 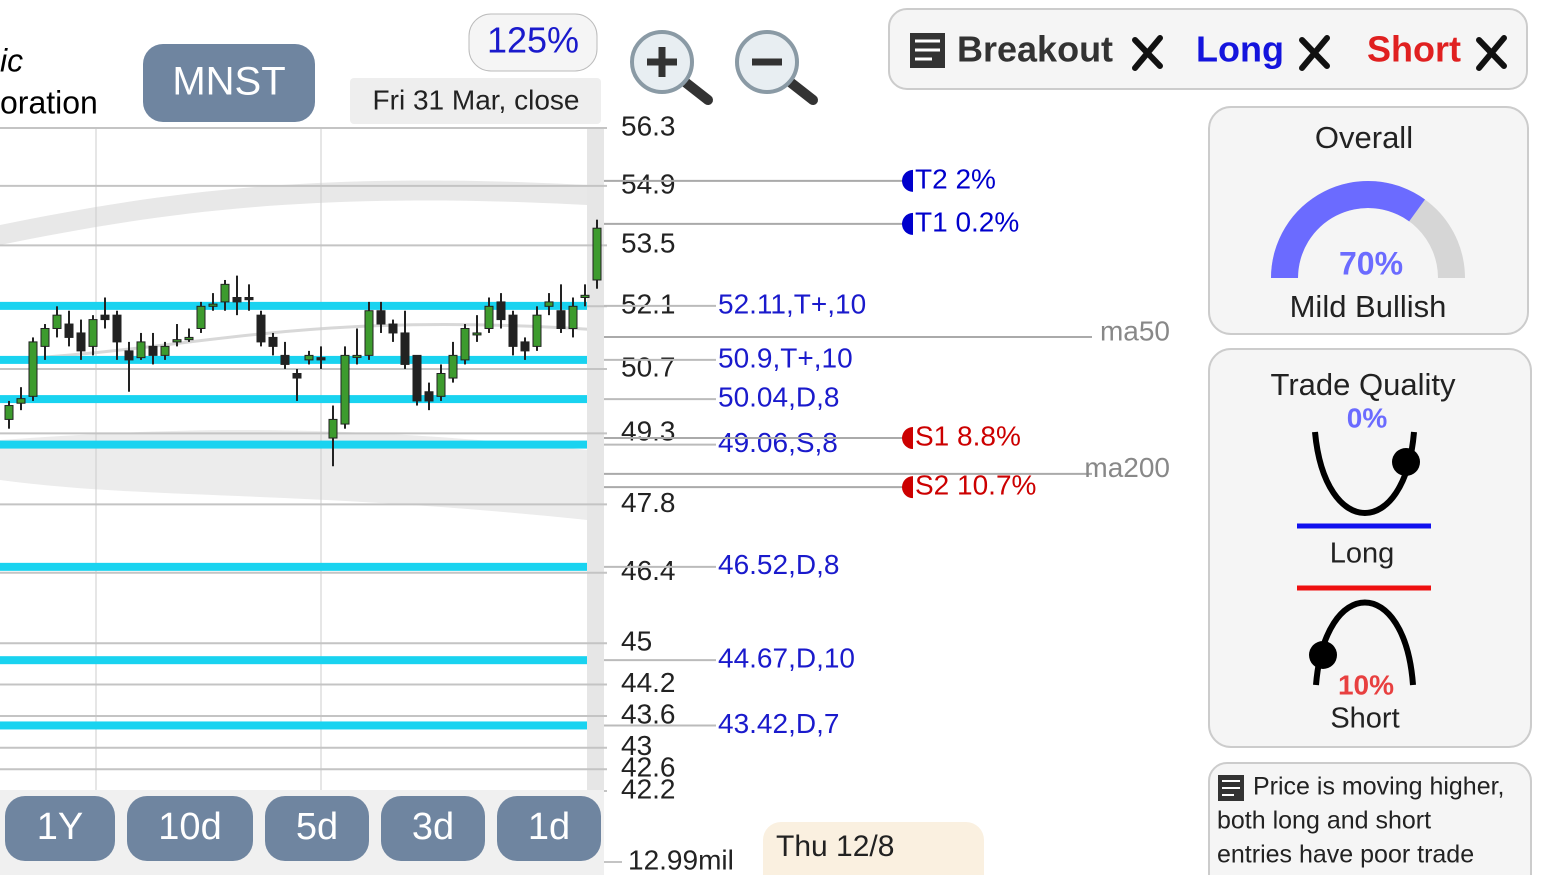 I want to click on level-label: 49.06,S,8, so click(x=778, y=442).